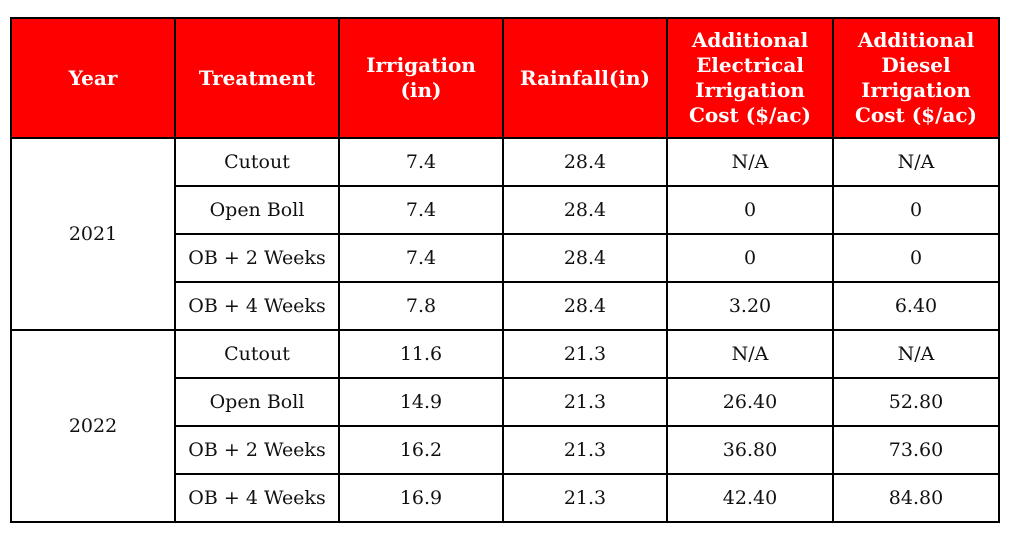  I want to click on header-rainfall: Rainfall(in), so click(585, 78).